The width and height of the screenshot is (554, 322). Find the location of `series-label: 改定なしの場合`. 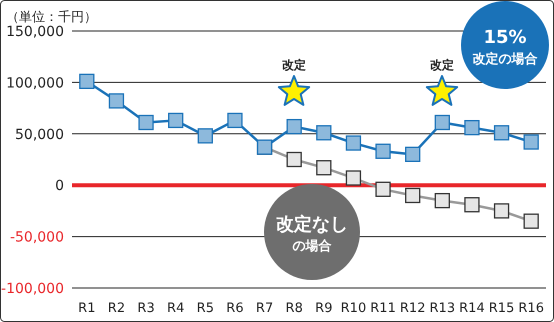

series-label: 改定なしの場合 is located at coordinates (312, 234).